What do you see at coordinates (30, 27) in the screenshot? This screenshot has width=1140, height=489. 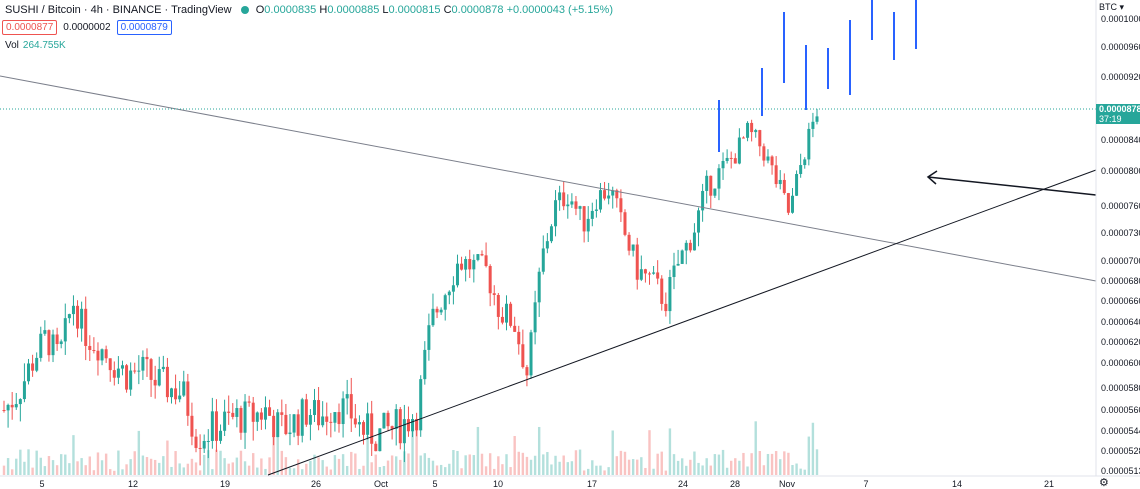 I see `sell-price-button: 0.0000877` at bounding box center [30, 27].